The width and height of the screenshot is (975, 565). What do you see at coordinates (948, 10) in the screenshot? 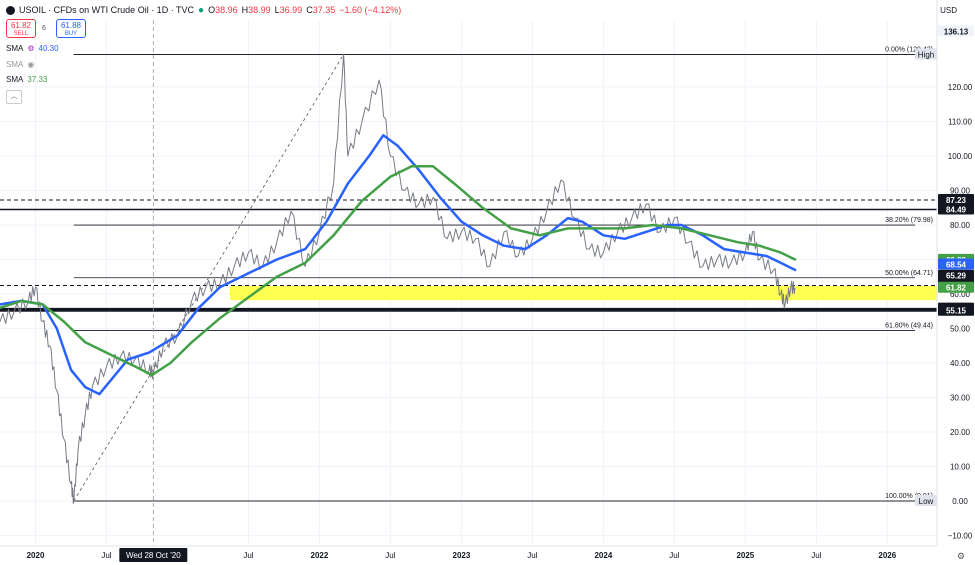
I see `currency-selector: USD` at bounding box center [948, 10].